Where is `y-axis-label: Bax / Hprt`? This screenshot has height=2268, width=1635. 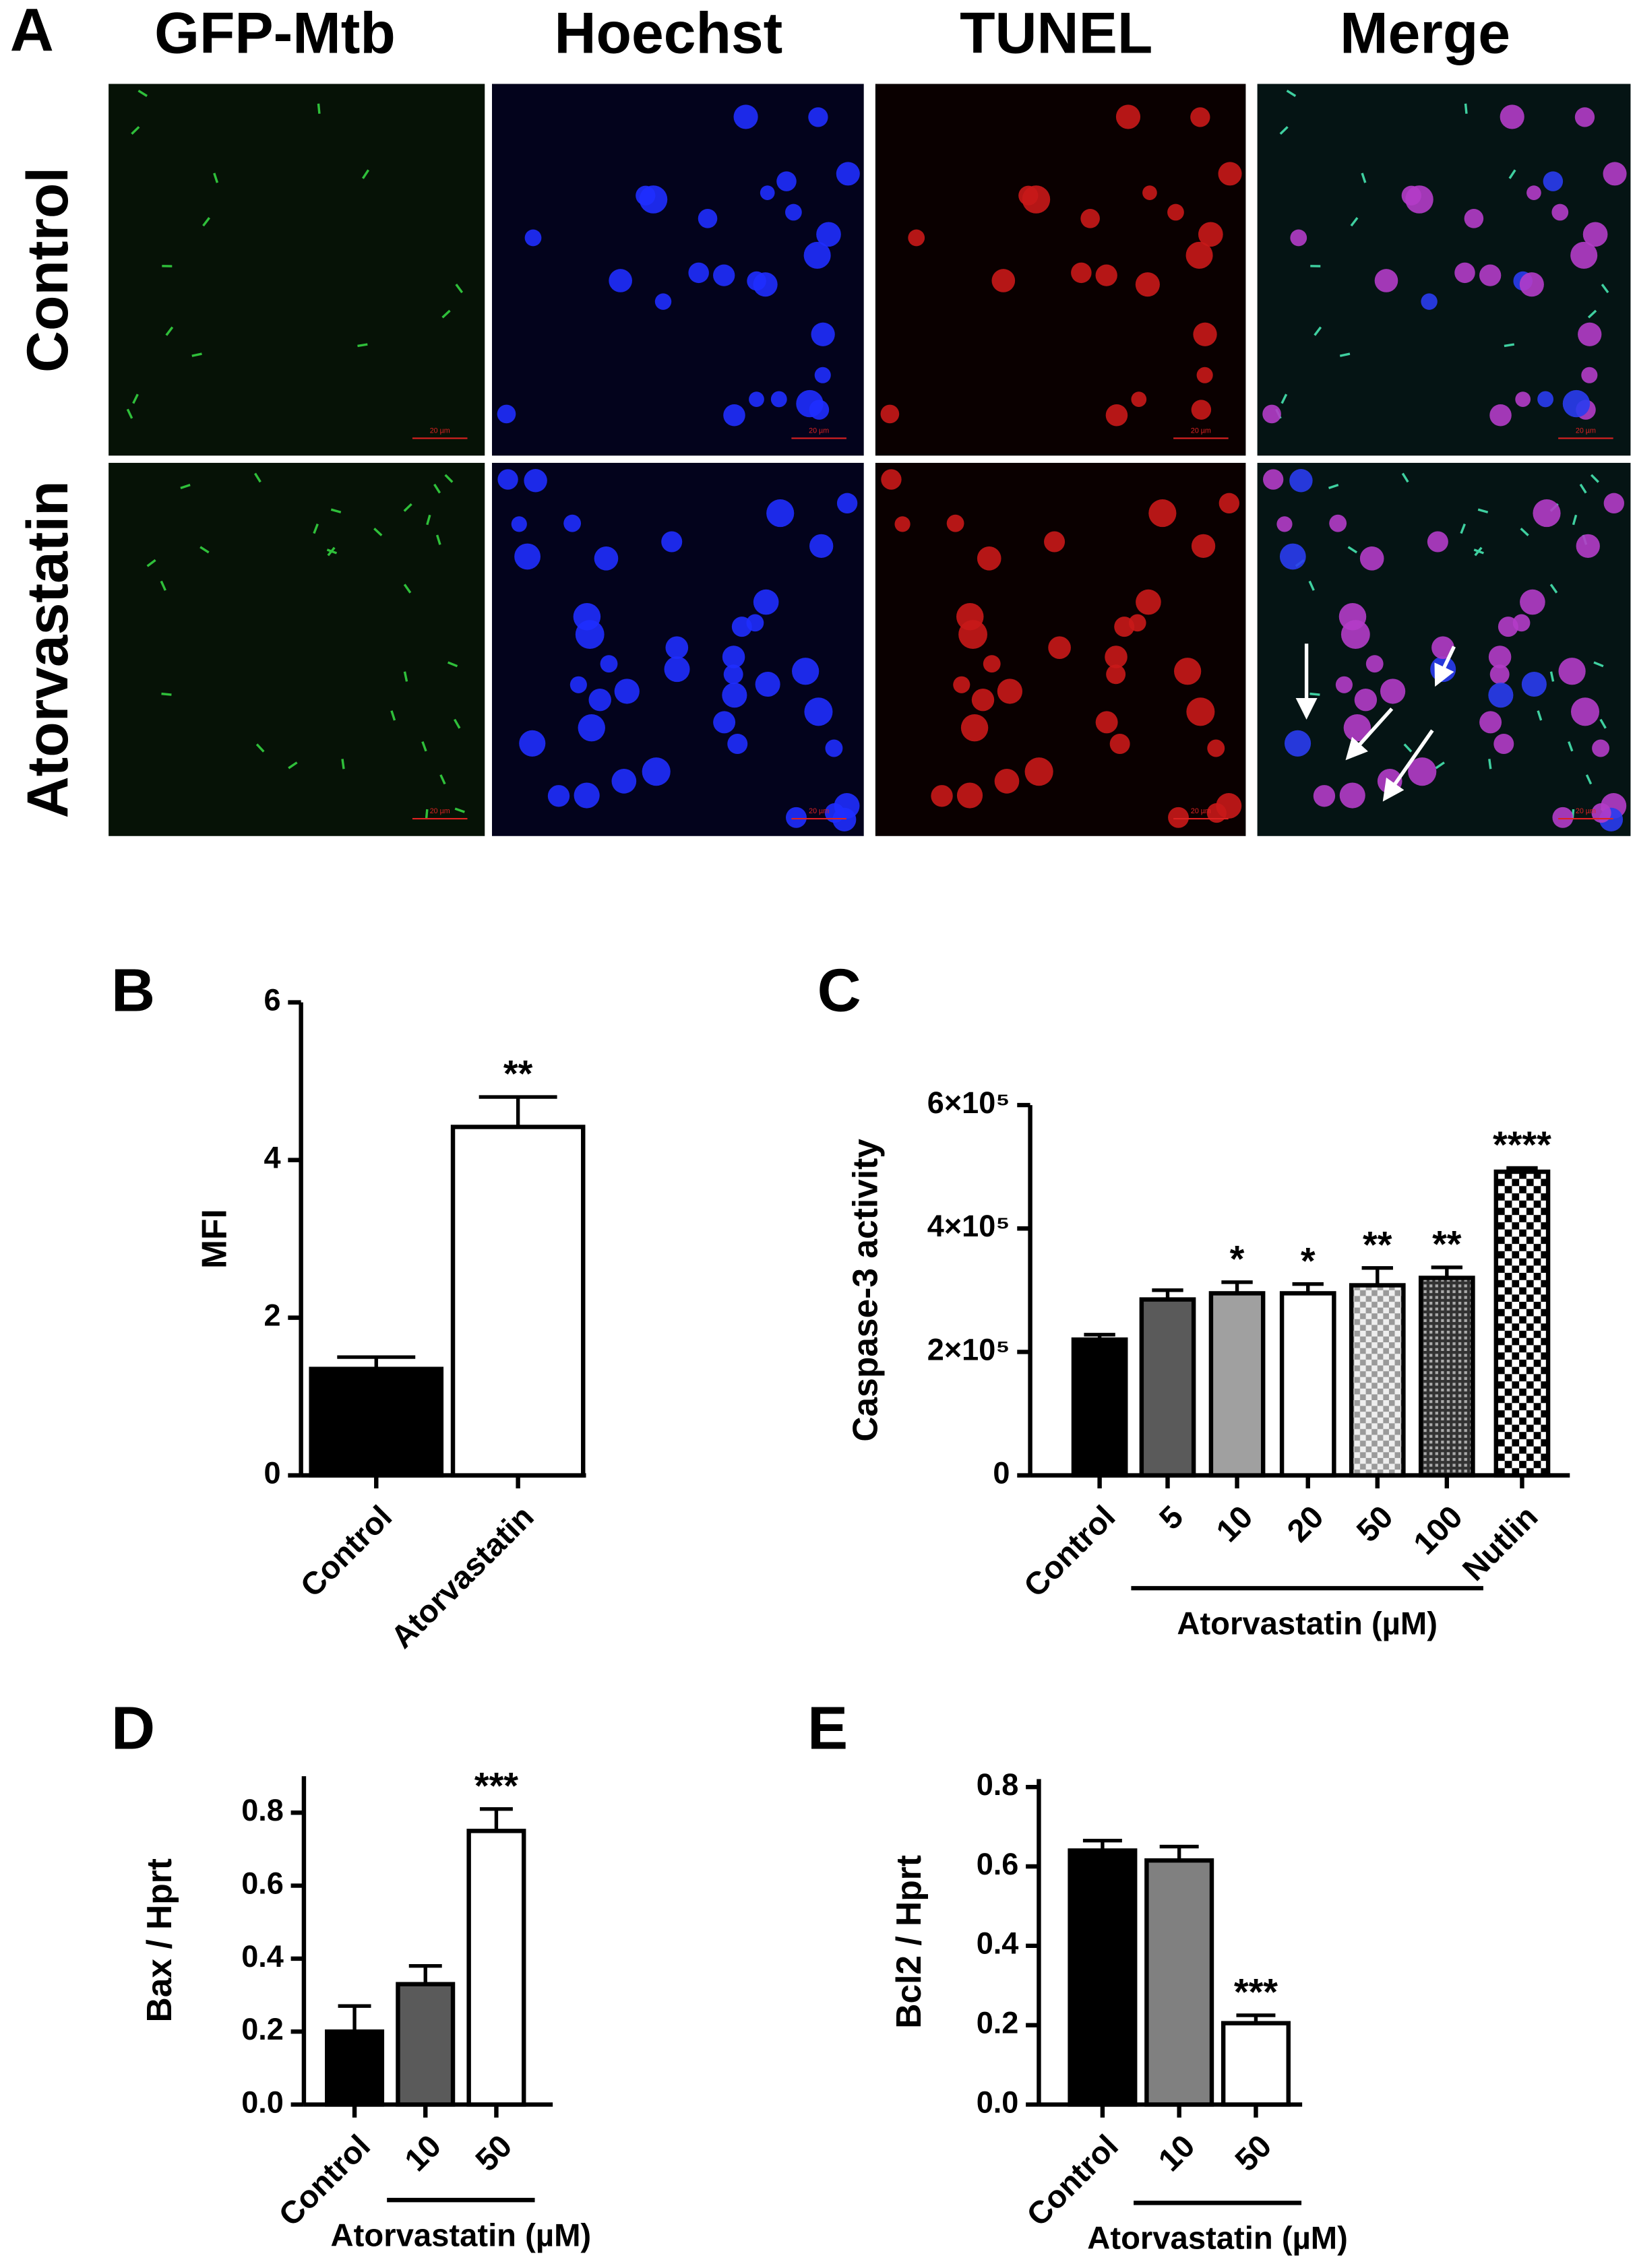
y-axis-label: Bax / Hprt is located at coordinates (159, 1940).